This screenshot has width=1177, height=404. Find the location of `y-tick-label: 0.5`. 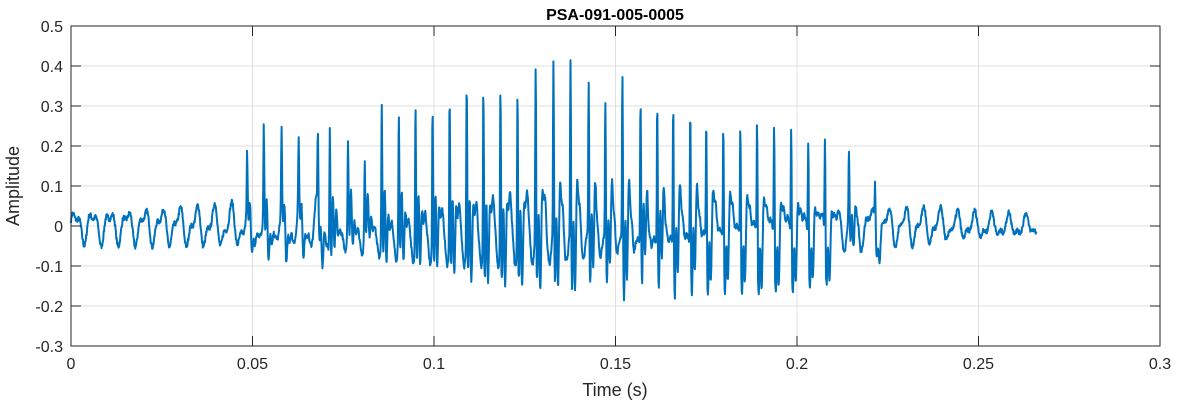

y-tick-label: 0.5 is located at coordinates (52, 27).